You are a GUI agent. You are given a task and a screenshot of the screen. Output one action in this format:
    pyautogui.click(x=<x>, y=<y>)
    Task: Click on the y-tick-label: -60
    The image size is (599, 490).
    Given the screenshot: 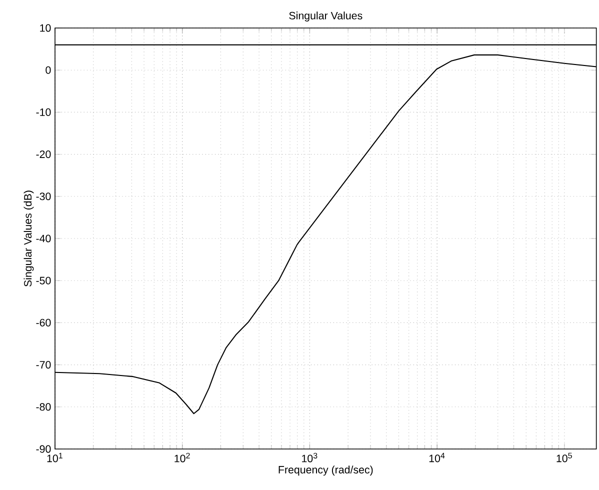 What is the action you would take?
    pyautogui.click(x=43, y=322)
    